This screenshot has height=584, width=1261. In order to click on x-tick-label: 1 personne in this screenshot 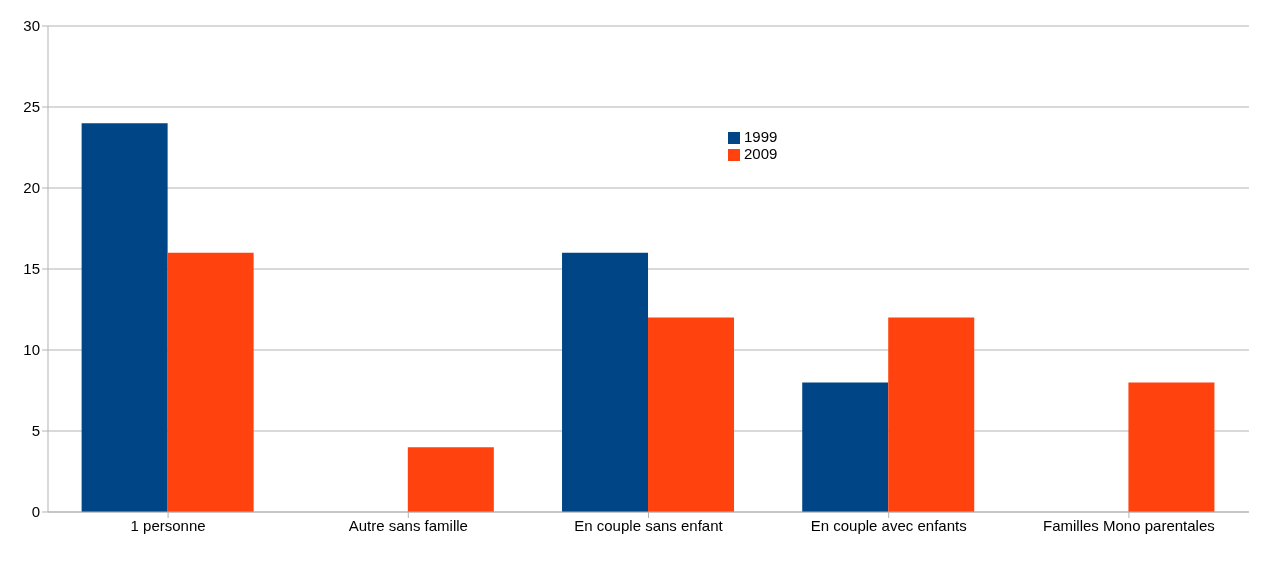, I will do `click(168, 525)`.